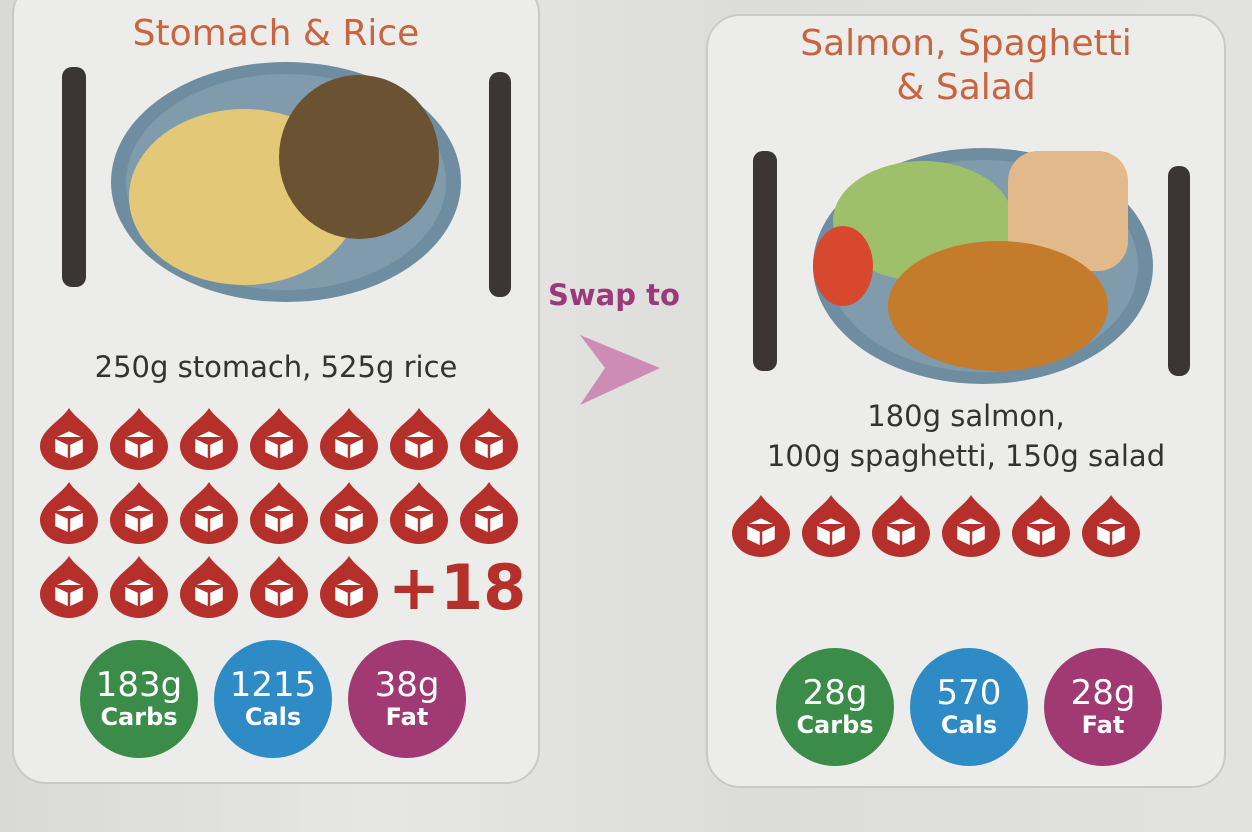 Image resolution: width=1252 pixels, height=832 pixels. I want to click on nutrient-badge: 570 Cals, so click(969, 707).